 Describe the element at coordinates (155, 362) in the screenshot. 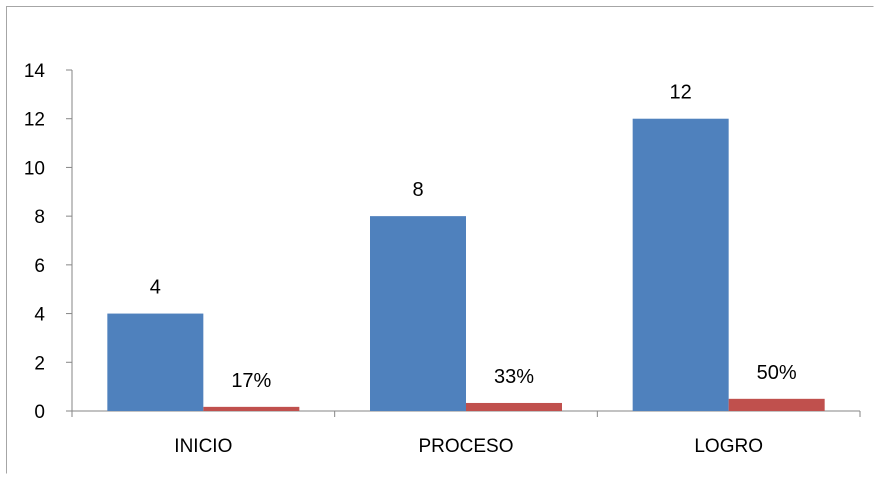

I see `bar-series1-inicio` at that location.